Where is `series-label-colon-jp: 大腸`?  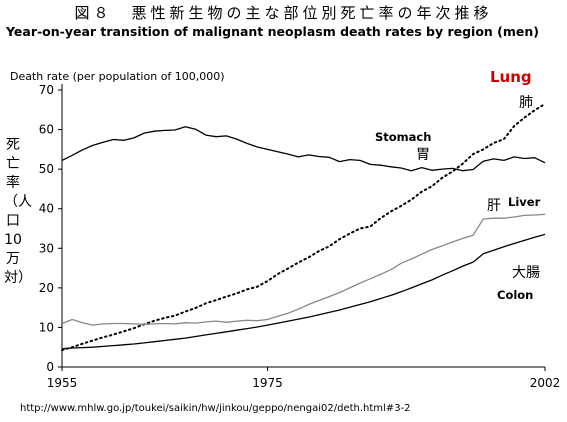
series-label-colon-jp: 大腸 is located at coordinates (526, 273).